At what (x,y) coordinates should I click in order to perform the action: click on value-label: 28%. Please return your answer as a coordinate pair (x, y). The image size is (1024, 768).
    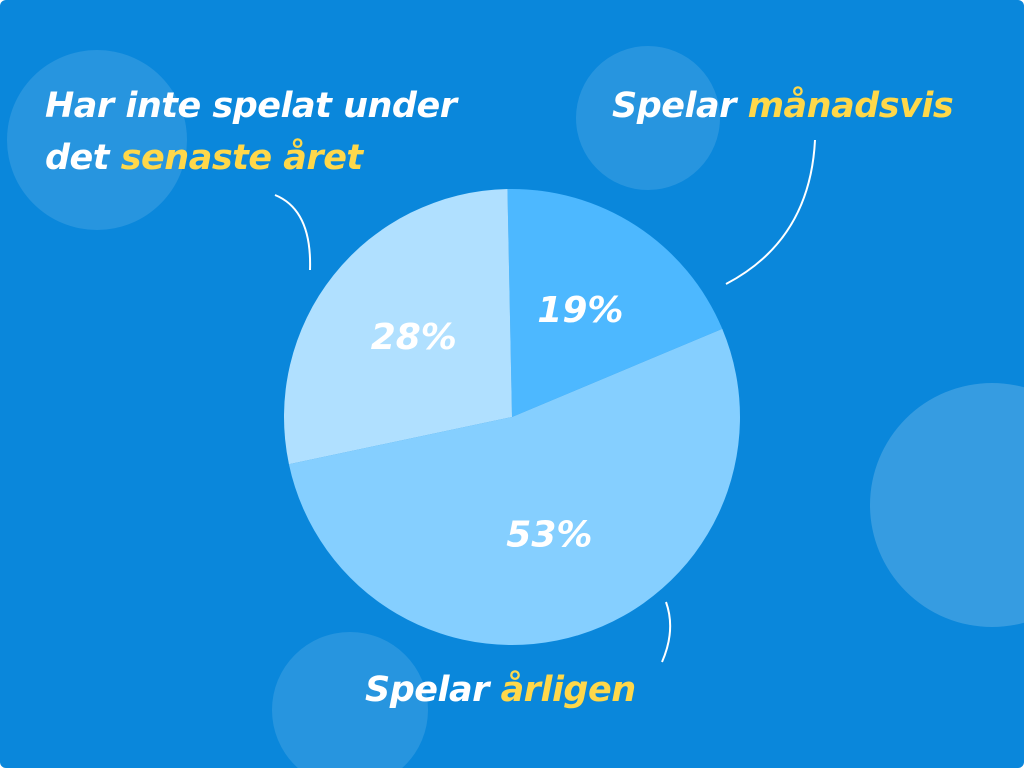
    Looking at the image, I should click on (414, 337).